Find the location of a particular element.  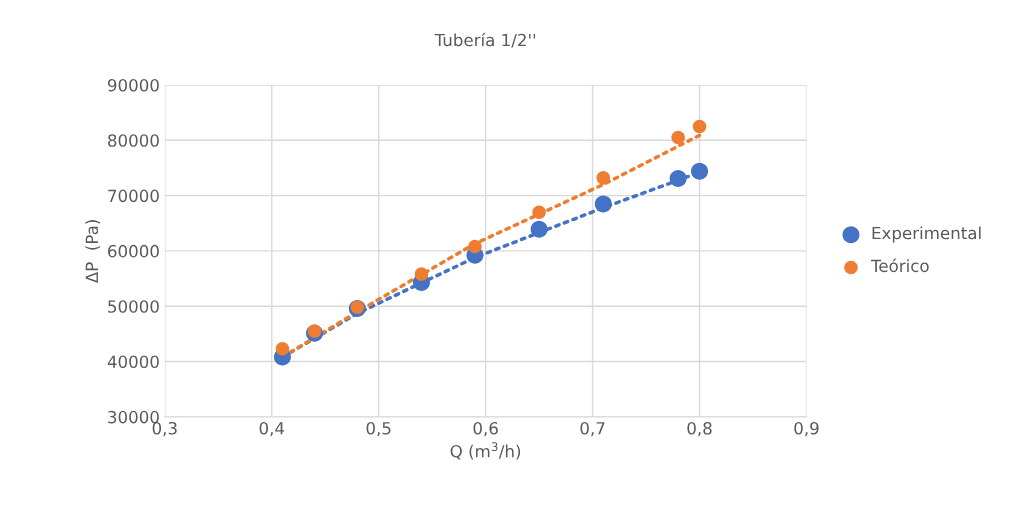

y-tick-label: 80000 is located at coordinates (133, 140).